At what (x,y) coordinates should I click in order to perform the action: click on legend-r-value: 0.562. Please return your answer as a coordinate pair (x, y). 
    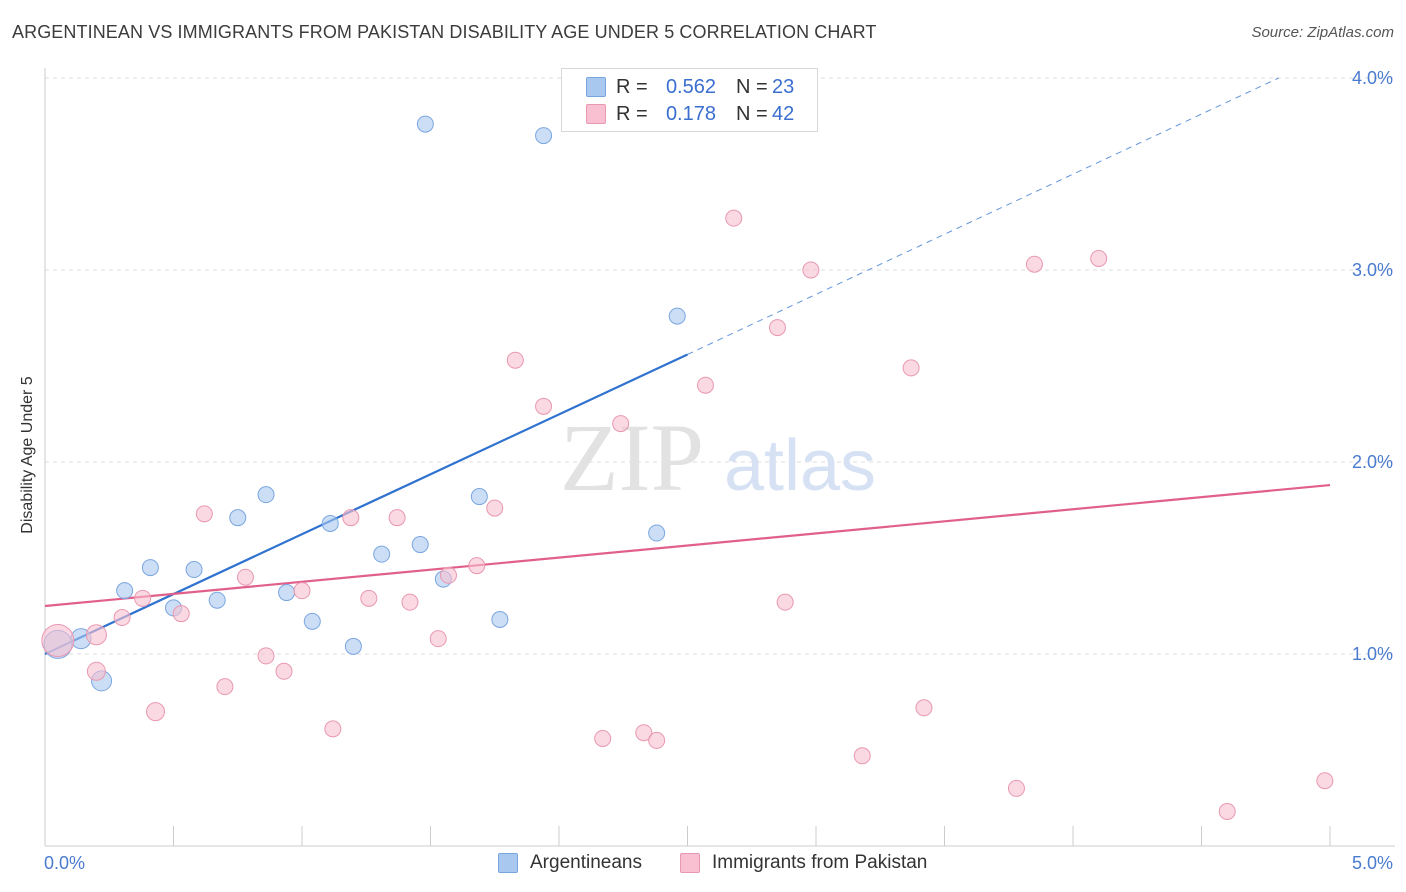
    Looking at the image, I should click on (690, 86).